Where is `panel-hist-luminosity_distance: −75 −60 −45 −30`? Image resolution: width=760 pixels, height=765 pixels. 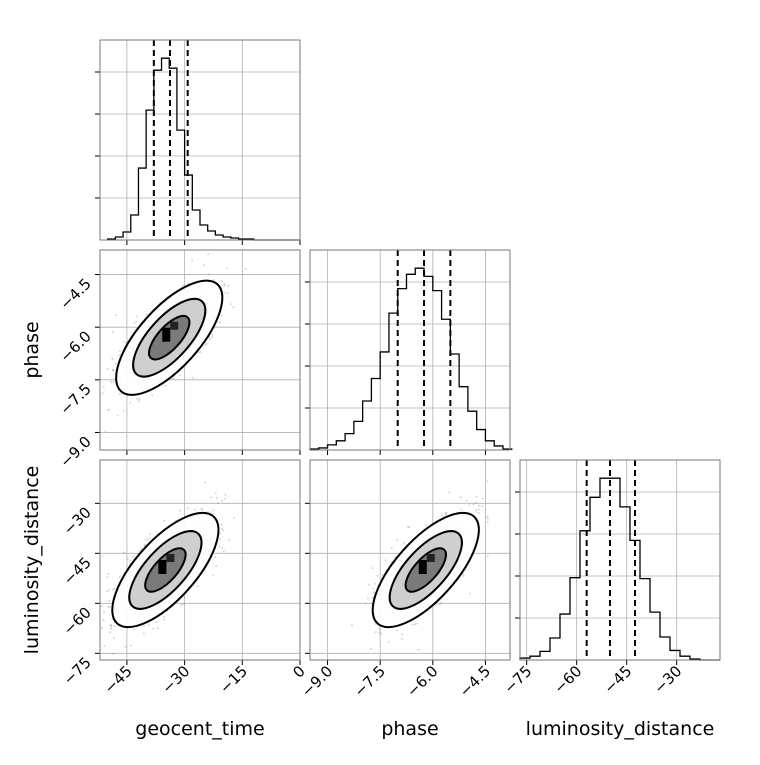 panel-hist-luminosity_distance: −75 −60 −45 −30 is located at coordinates (610, 578).